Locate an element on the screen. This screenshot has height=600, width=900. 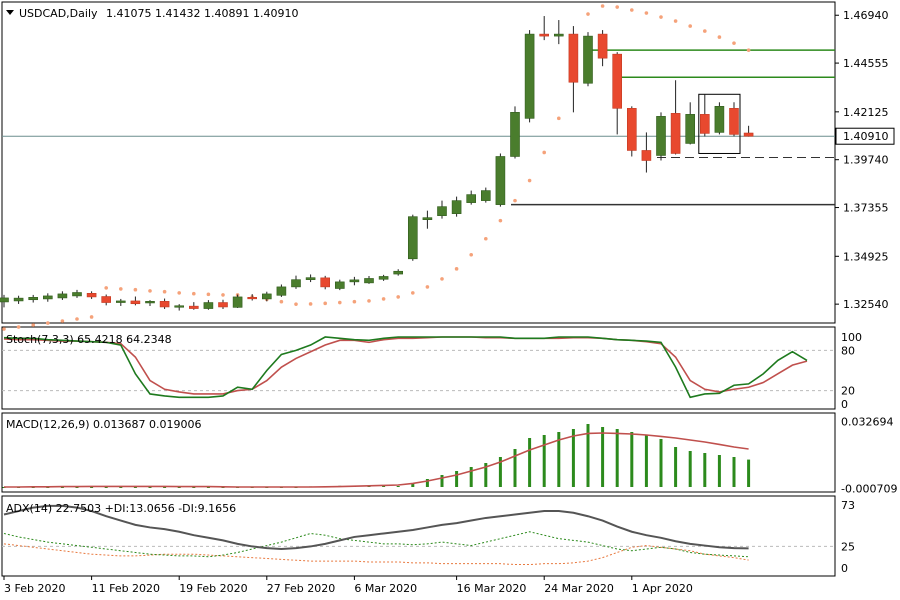
adx-pane is located at coordinates (418, 536).